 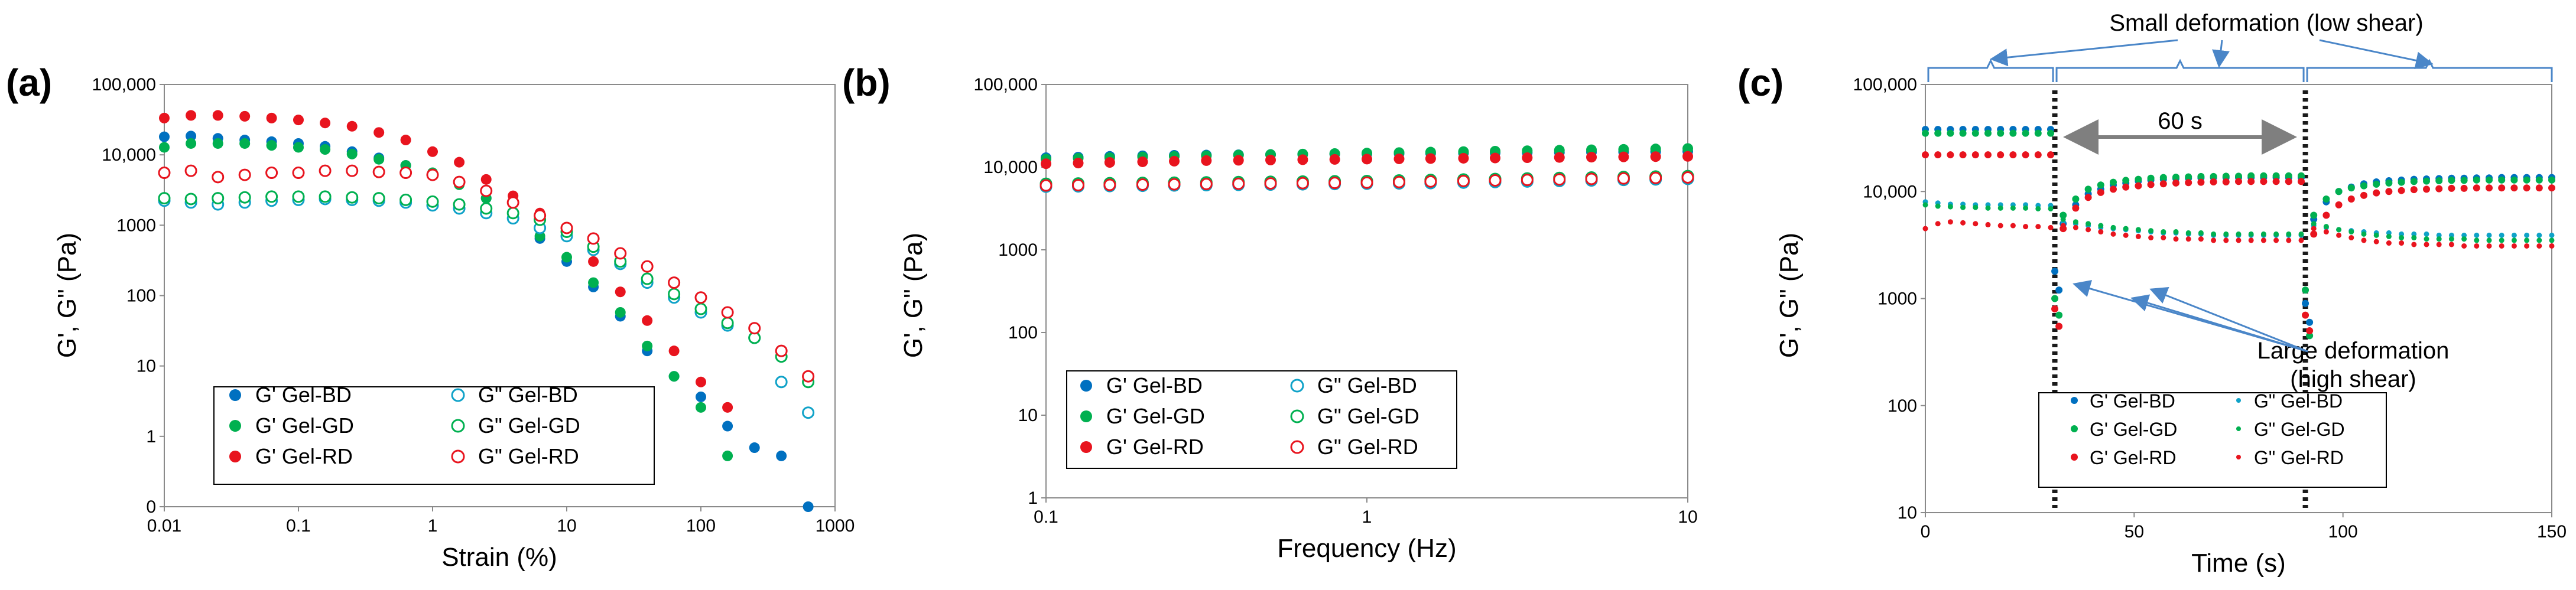 I want to click on data-points, so click(x=2238, y=233).